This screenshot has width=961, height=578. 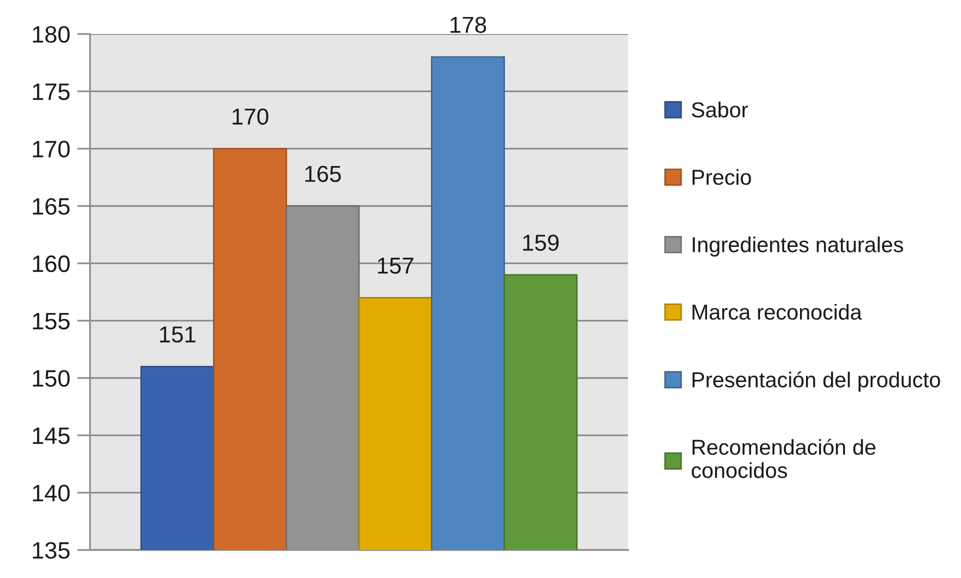 What do you see at coordinates (541, 242) in the screenshot?
I see `data-label: 159` at bounding box center [541, 242].